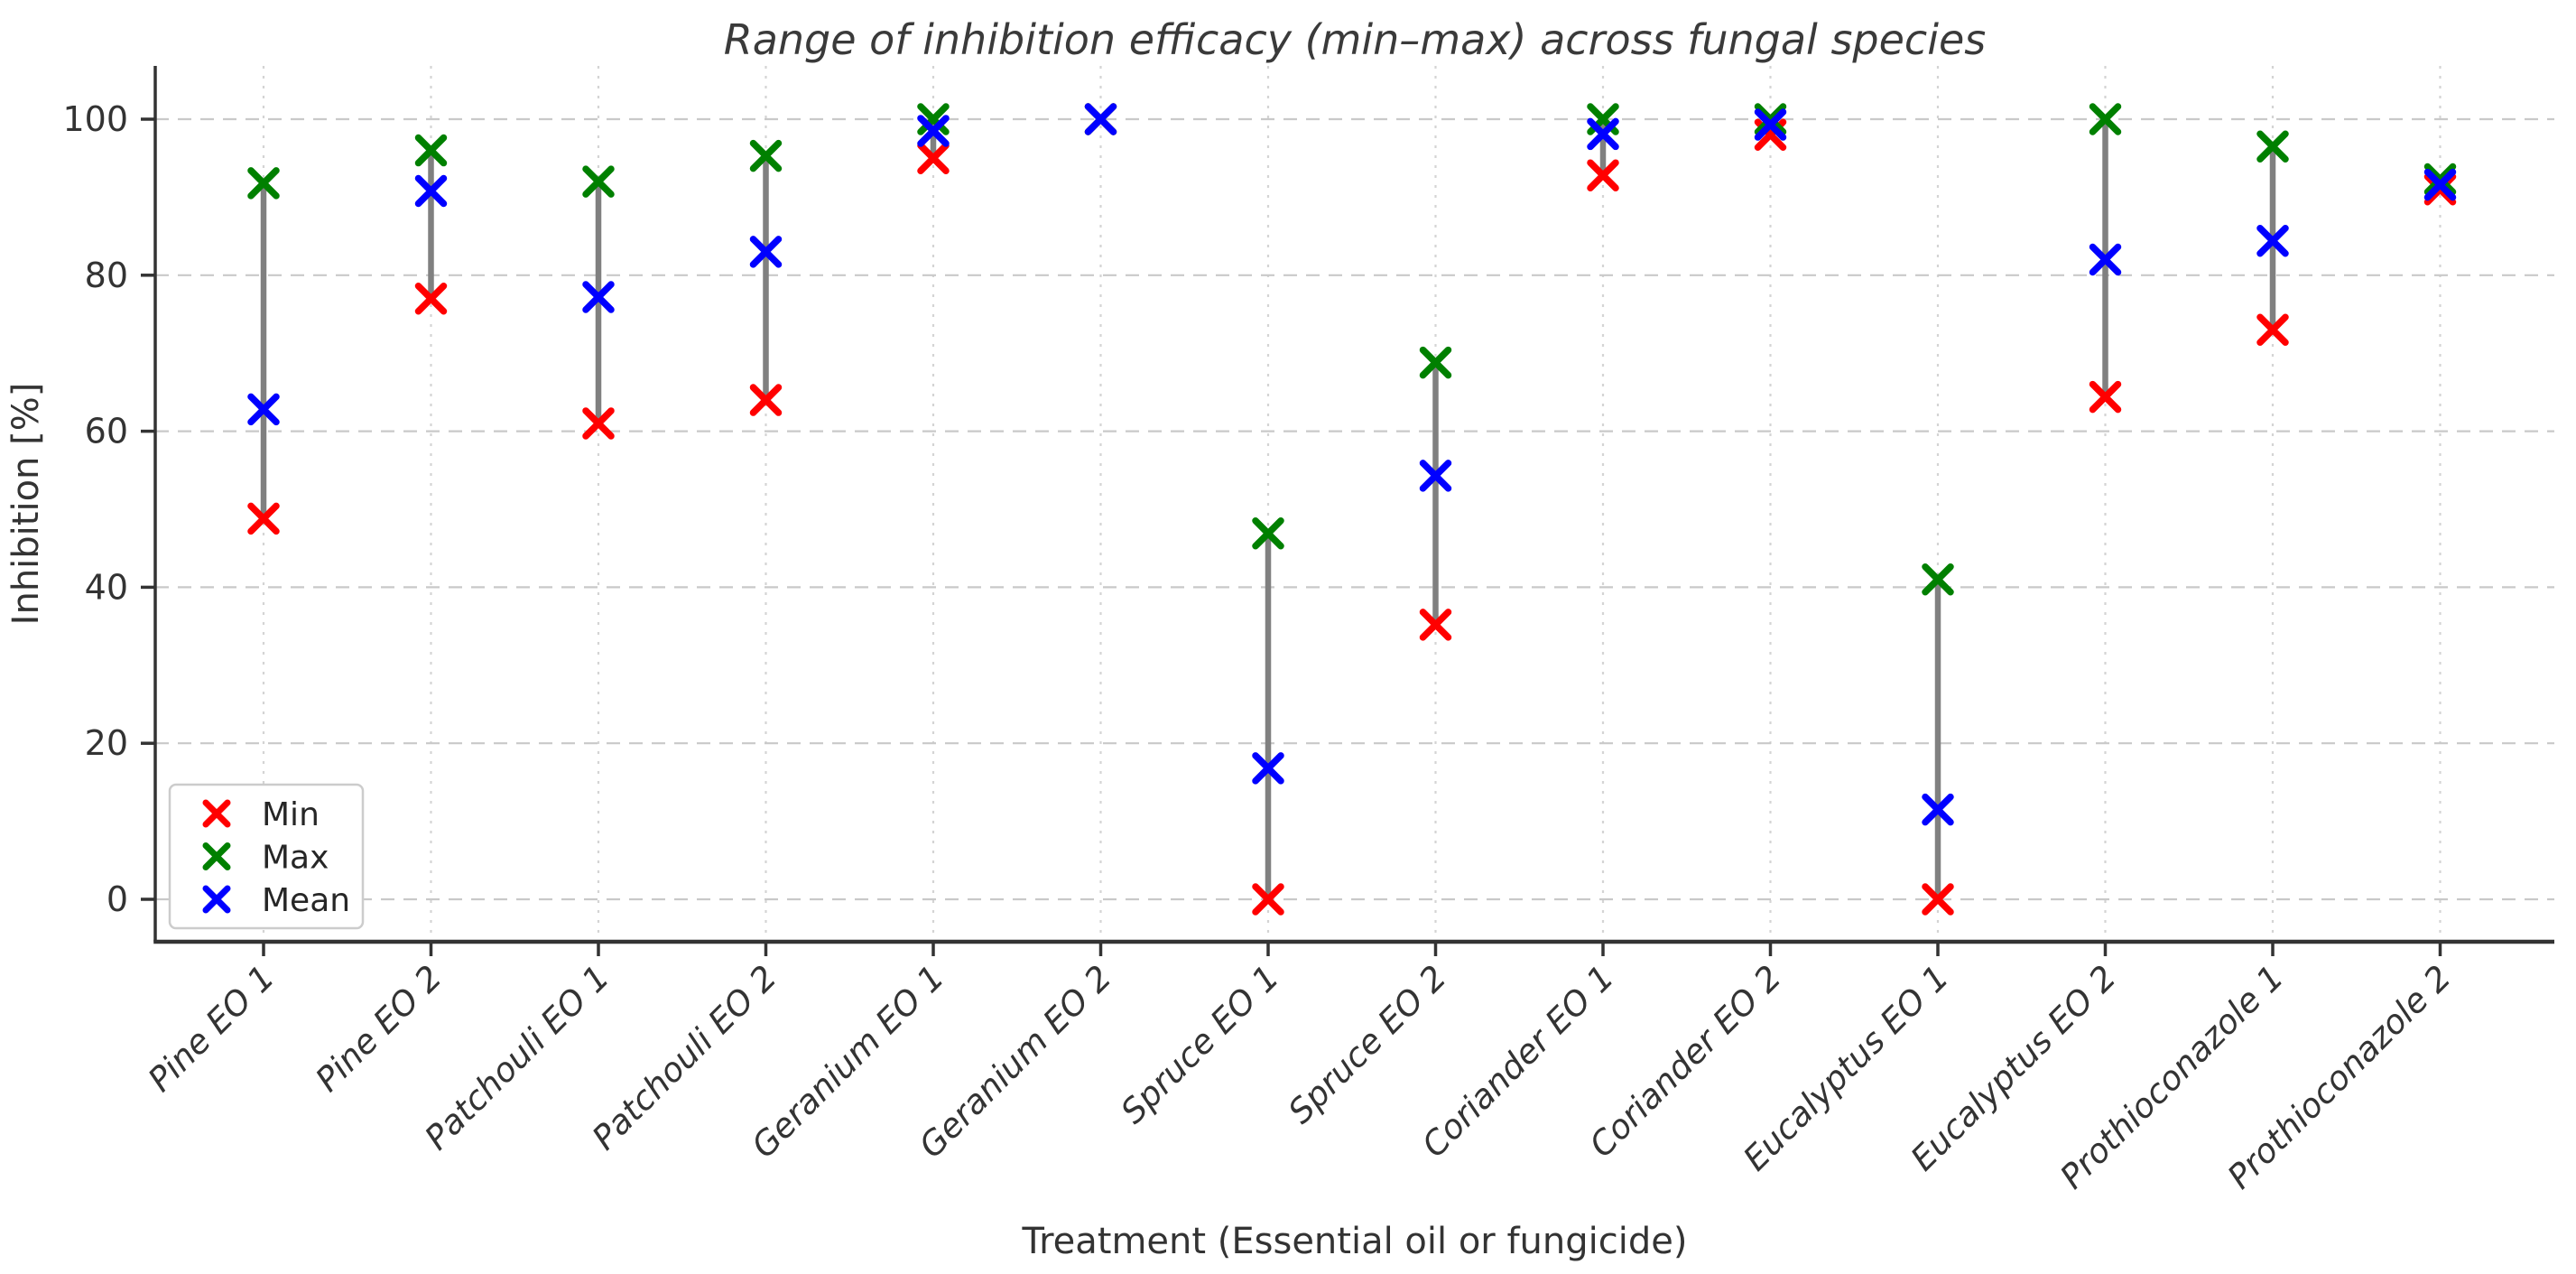 The image size is (2576, 1274). Describe the element at coordinates (26, 504) in the screenshot. I see `y-axis-label: Inhibition [%]` at that location.